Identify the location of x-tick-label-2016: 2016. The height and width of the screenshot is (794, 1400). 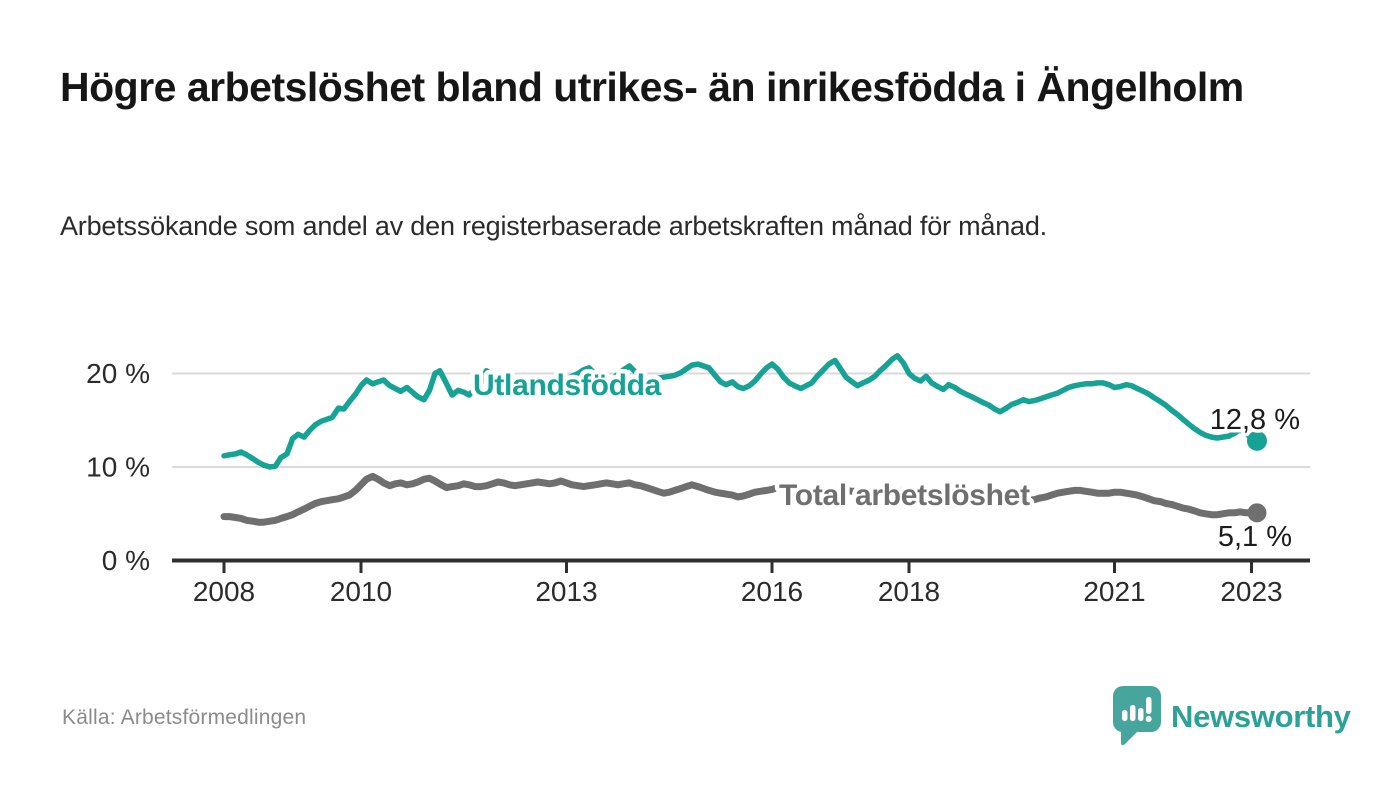
(772, 591).